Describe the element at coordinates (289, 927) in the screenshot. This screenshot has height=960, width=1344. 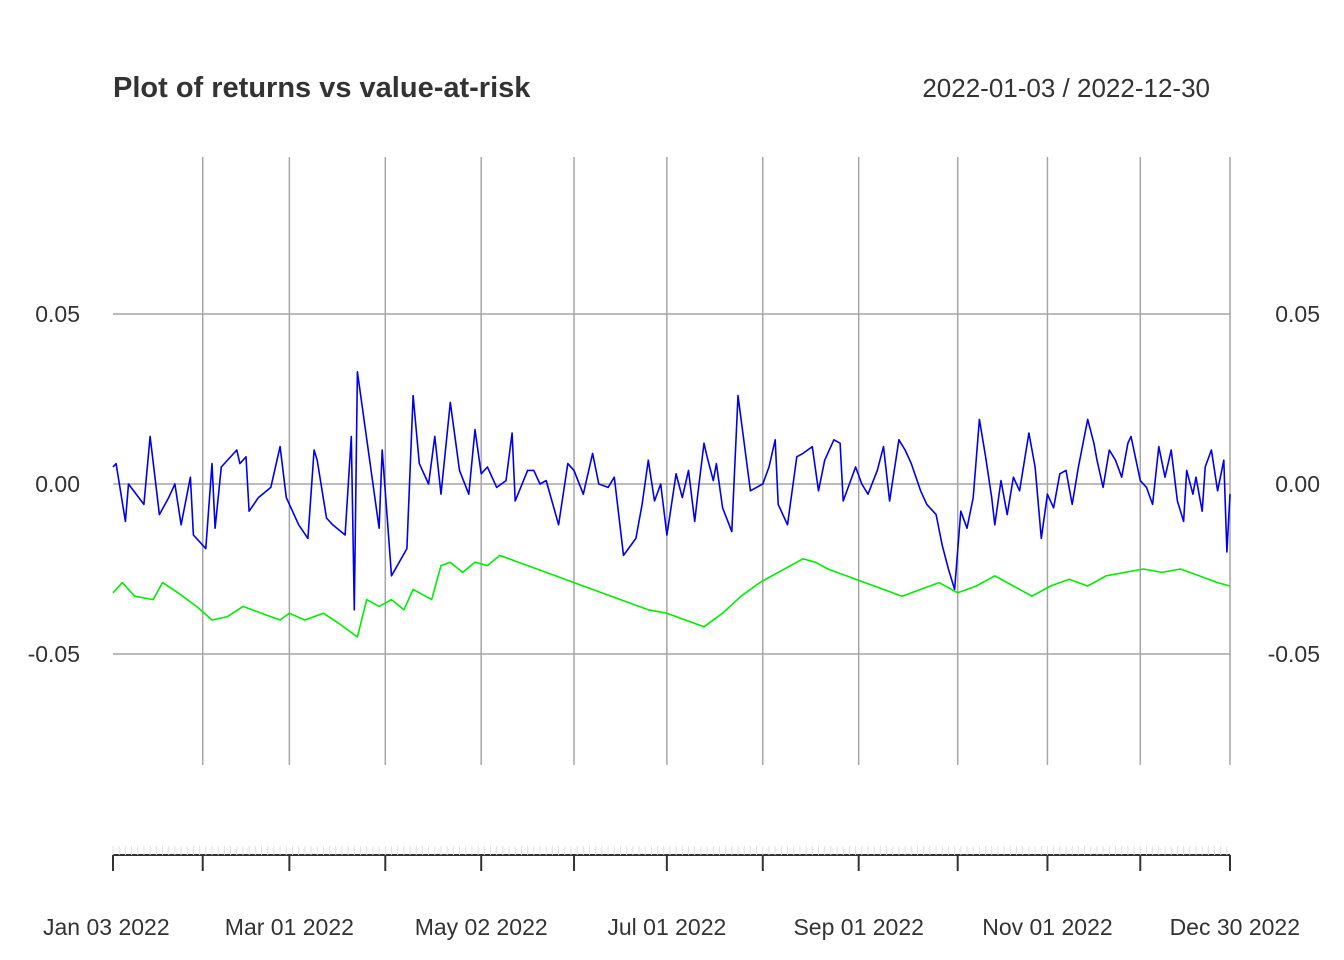
I see `x-tick-label: Mar 01 2022` at that location.